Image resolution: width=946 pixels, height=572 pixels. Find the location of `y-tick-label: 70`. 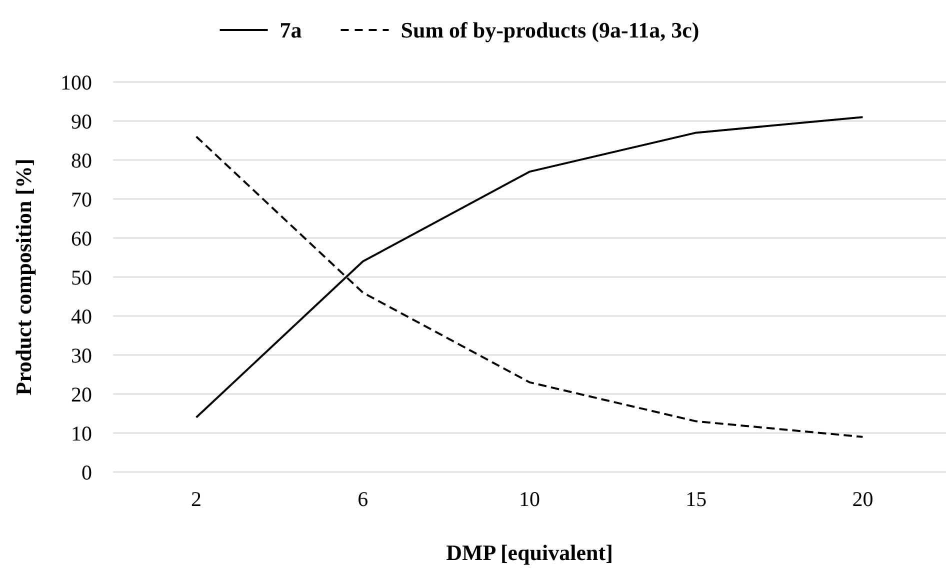

y-tick-label: 70 is located at coordinates (81, 199).